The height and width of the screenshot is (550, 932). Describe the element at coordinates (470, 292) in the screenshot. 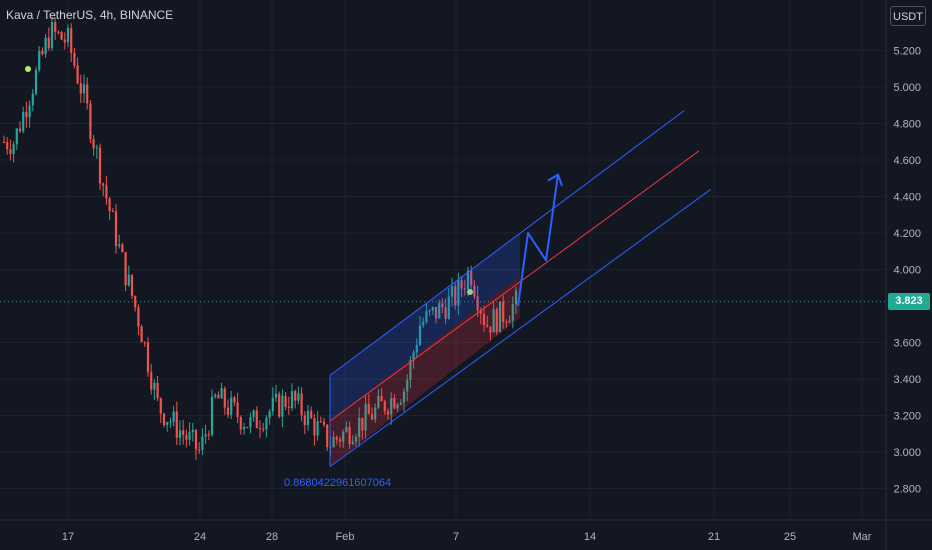

I see `signal-dot` at that location.